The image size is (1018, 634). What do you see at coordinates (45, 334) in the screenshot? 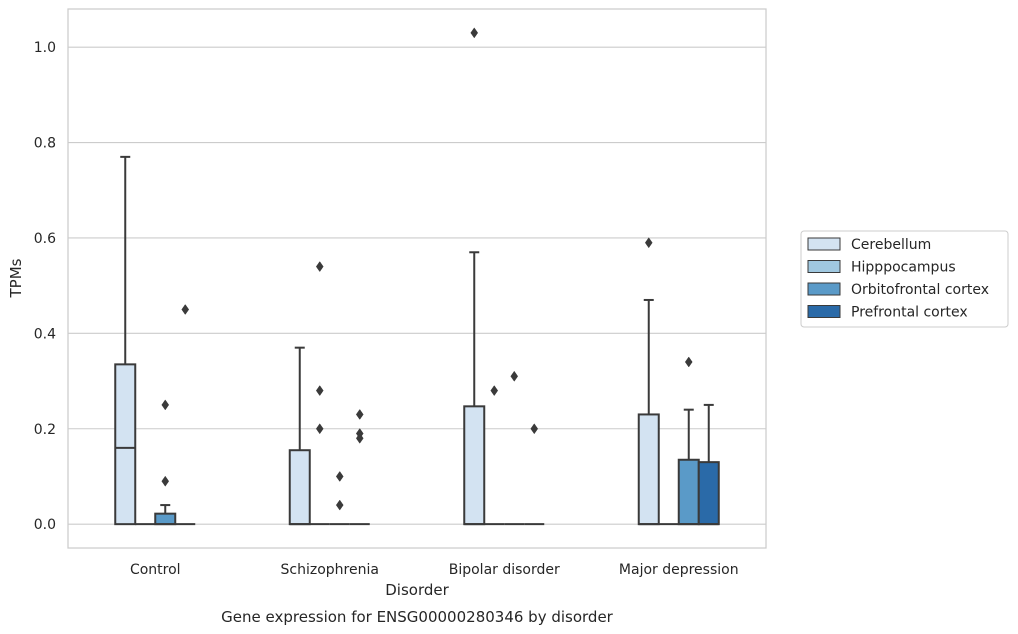
I see `y-tick-label: 0.4` at bounding box center [45, 334].